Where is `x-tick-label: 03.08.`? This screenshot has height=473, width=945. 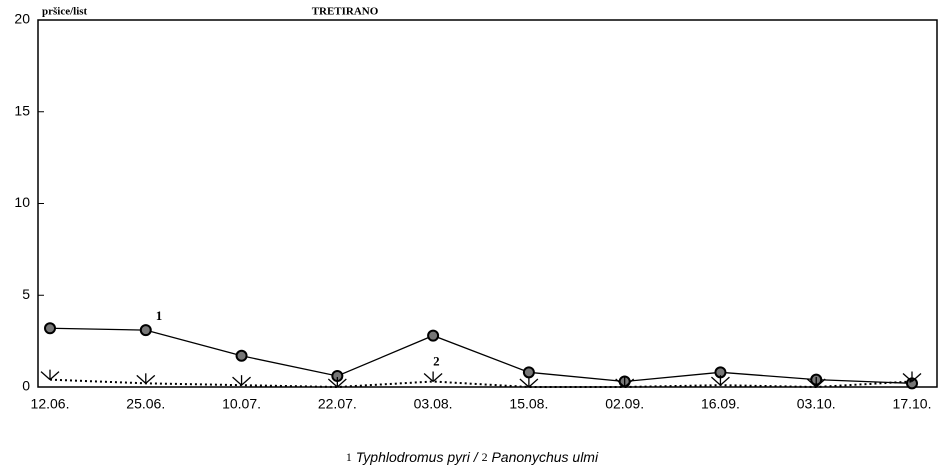 x-tick-label: 03.08. is located at coordinates (433, 404).